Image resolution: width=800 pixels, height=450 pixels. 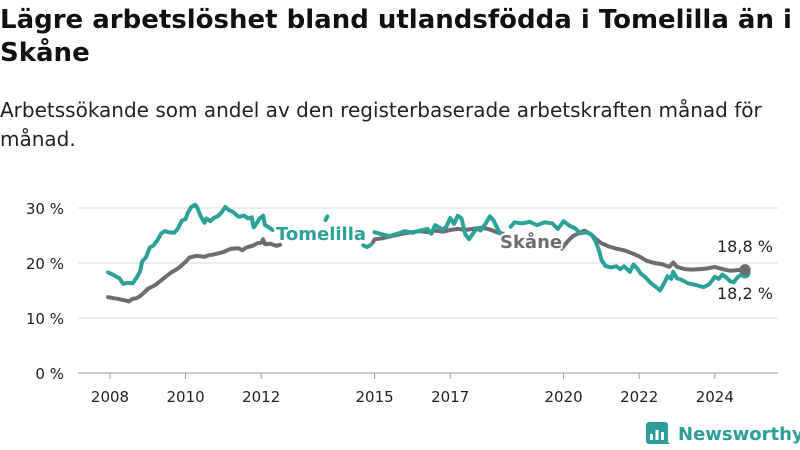 I want to click on x-tick-label: 2015, so click(x=375, y=397).